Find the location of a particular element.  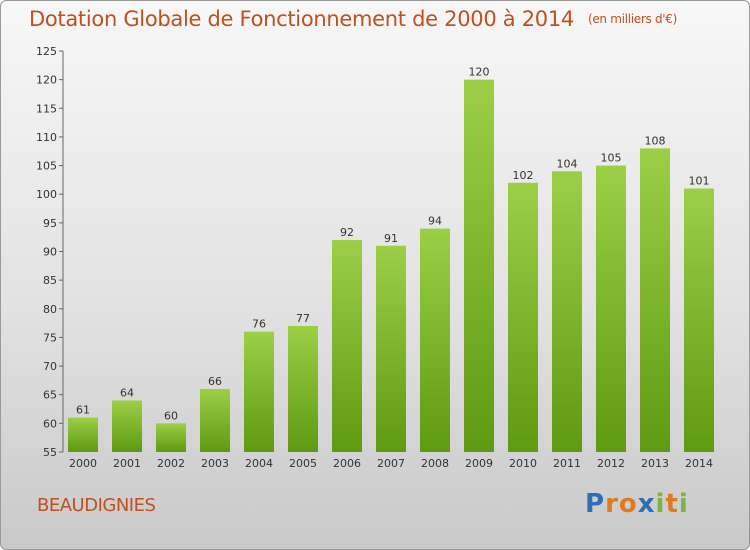

x-tick-label-2011: 2011 is located at coordinates (567, 463).